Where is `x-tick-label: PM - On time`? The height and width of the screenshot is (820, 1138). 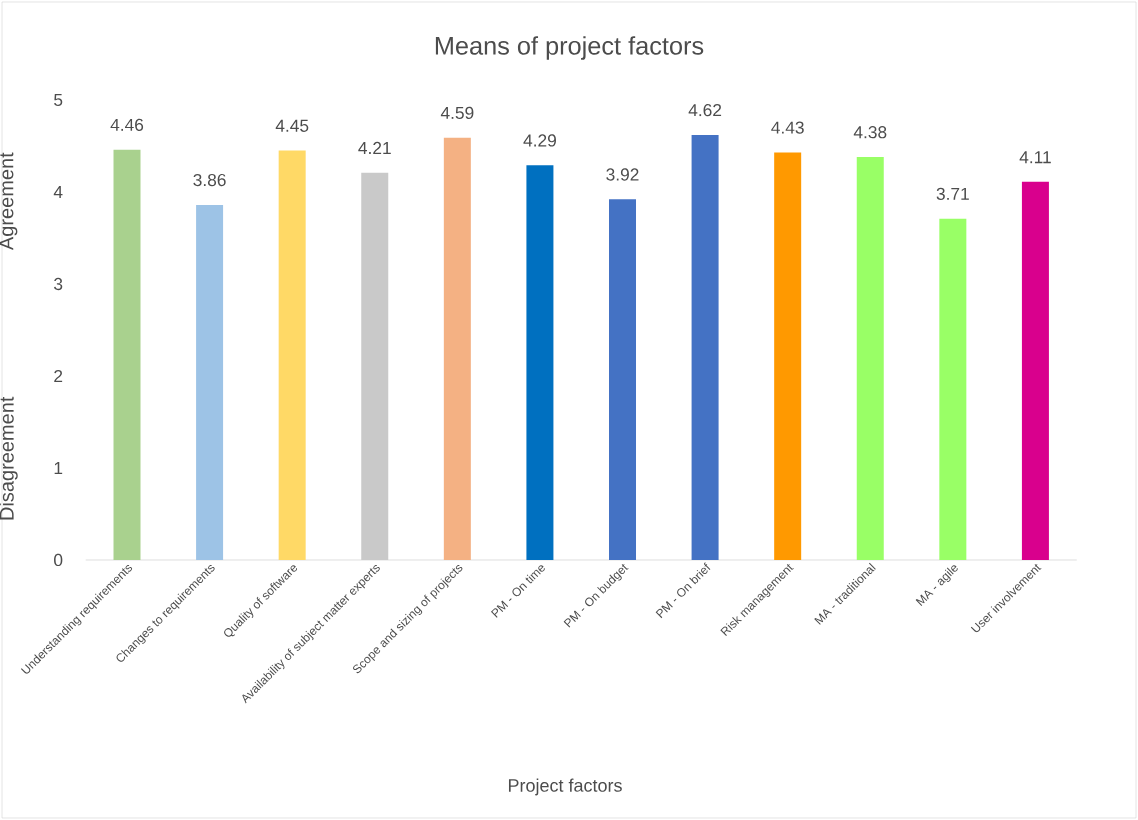 x-tick-label: PM - On time is located at coordinates (517, 591).